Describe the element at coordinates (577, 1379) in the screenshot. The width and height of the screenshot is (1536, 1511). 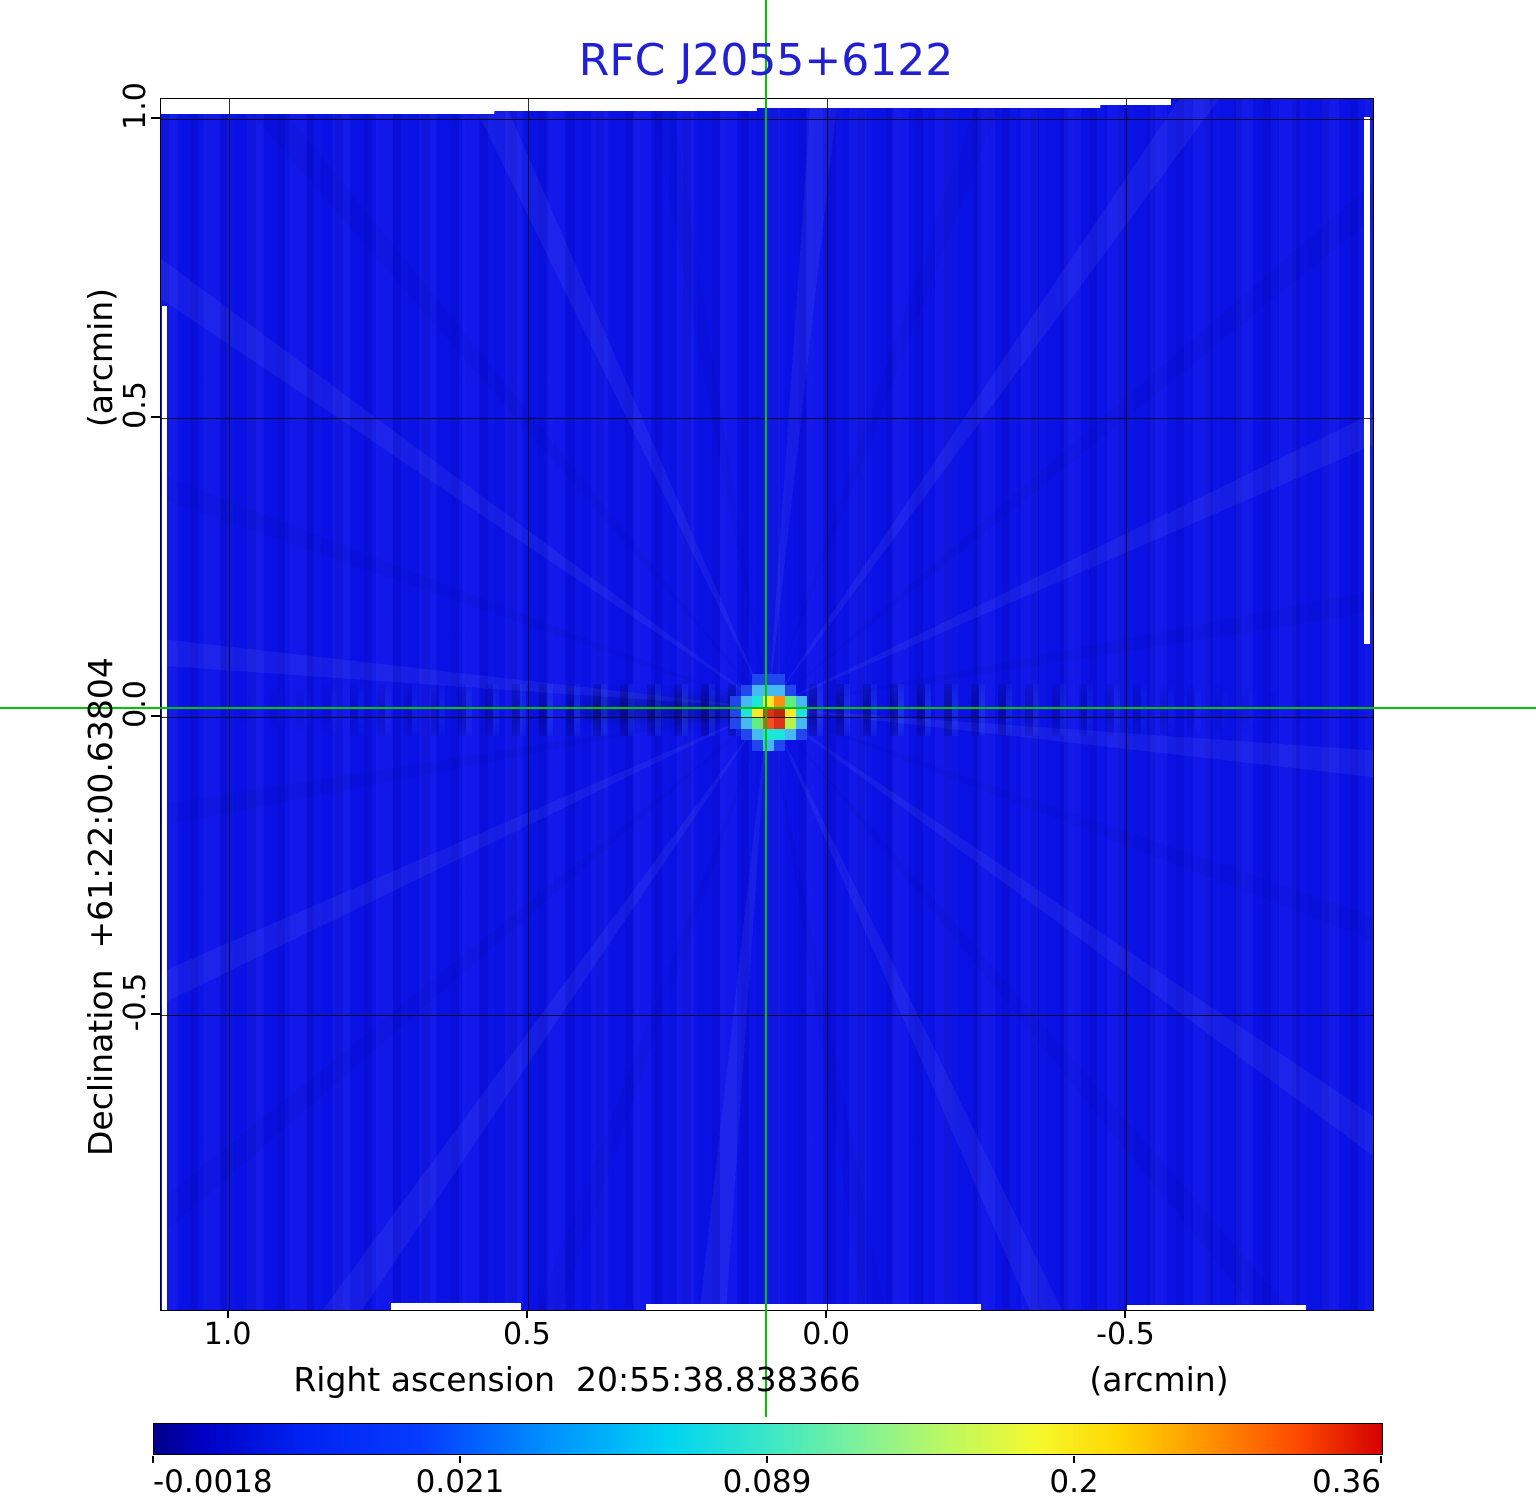
I see `x-axis-label-main: Right ascension 20:55:38.838366` at that location.